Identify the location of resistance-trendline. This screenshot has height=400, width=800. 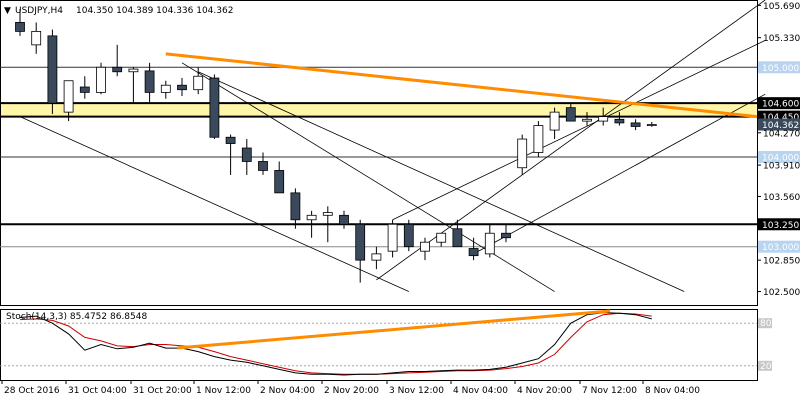
(461, 85).